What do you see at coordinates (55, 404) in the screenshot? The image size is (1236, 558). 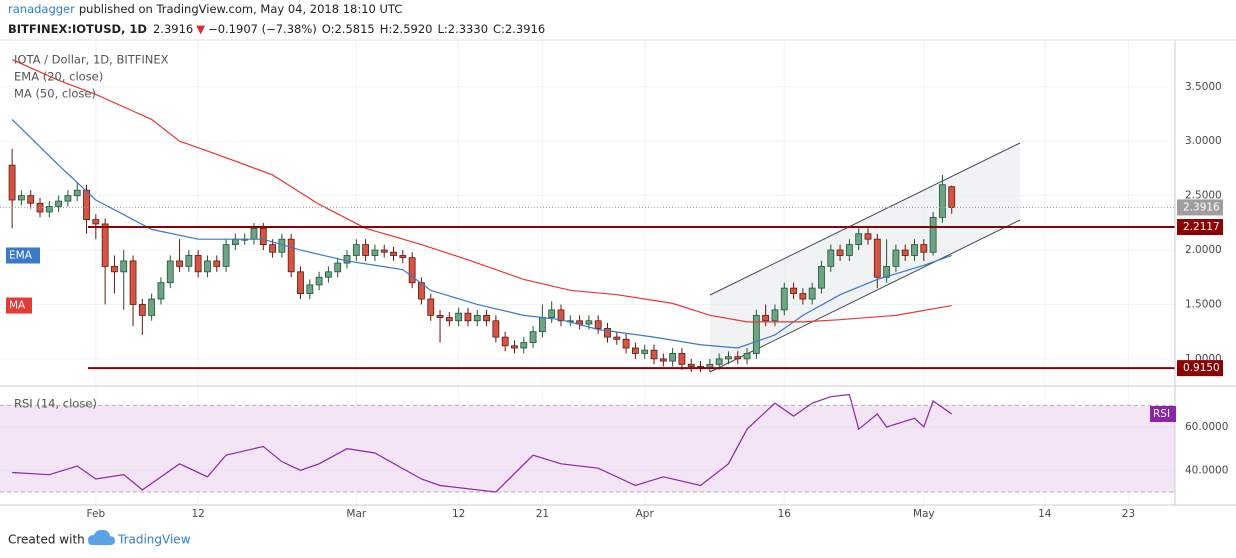 I see `rsi-title: RSI (14, close)` at bounding box center [55, 404].